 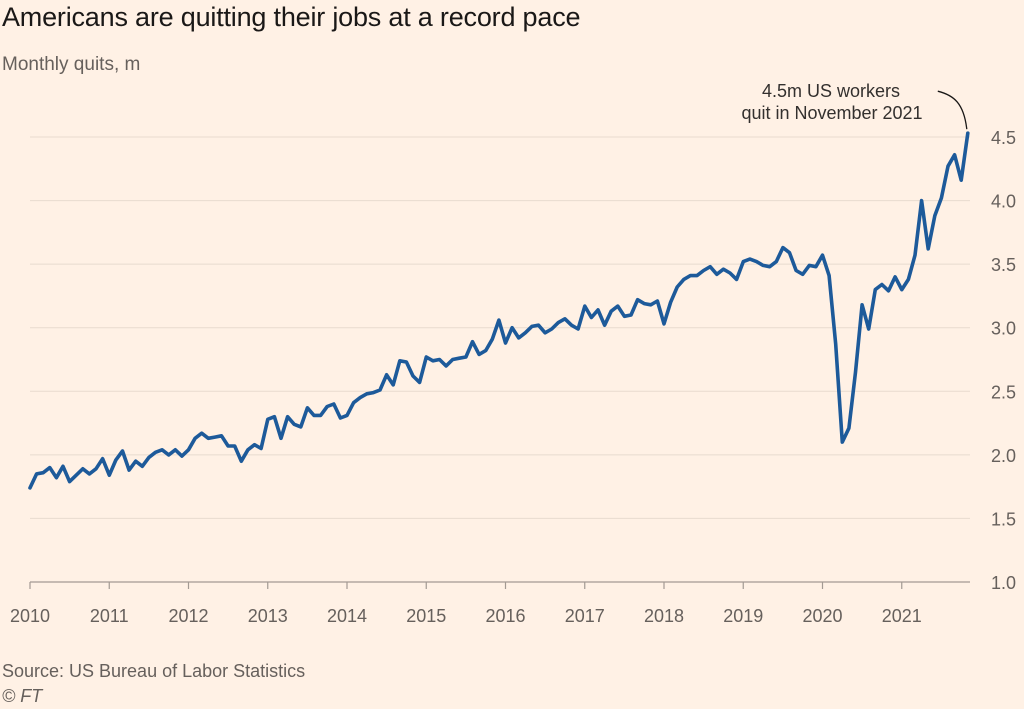 What do you see at coordinates (499, 585) in the screenshot?
I see `axes` at bounding box center [499, 585].